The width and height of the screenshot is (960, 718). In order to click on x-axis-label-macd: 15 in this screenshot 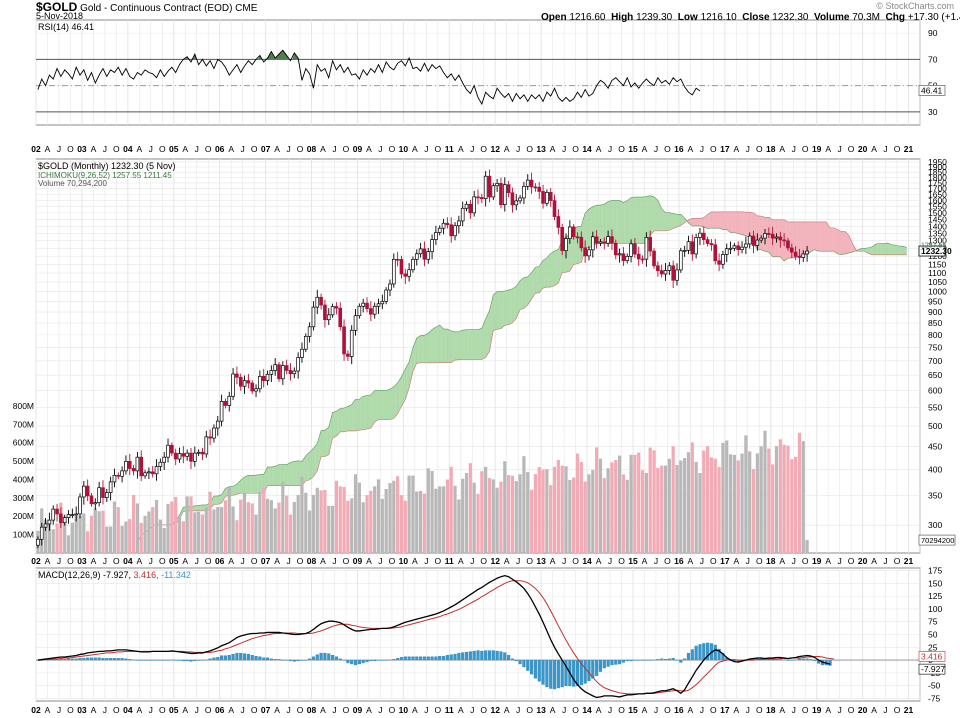, I will do `click(633, 710)`.